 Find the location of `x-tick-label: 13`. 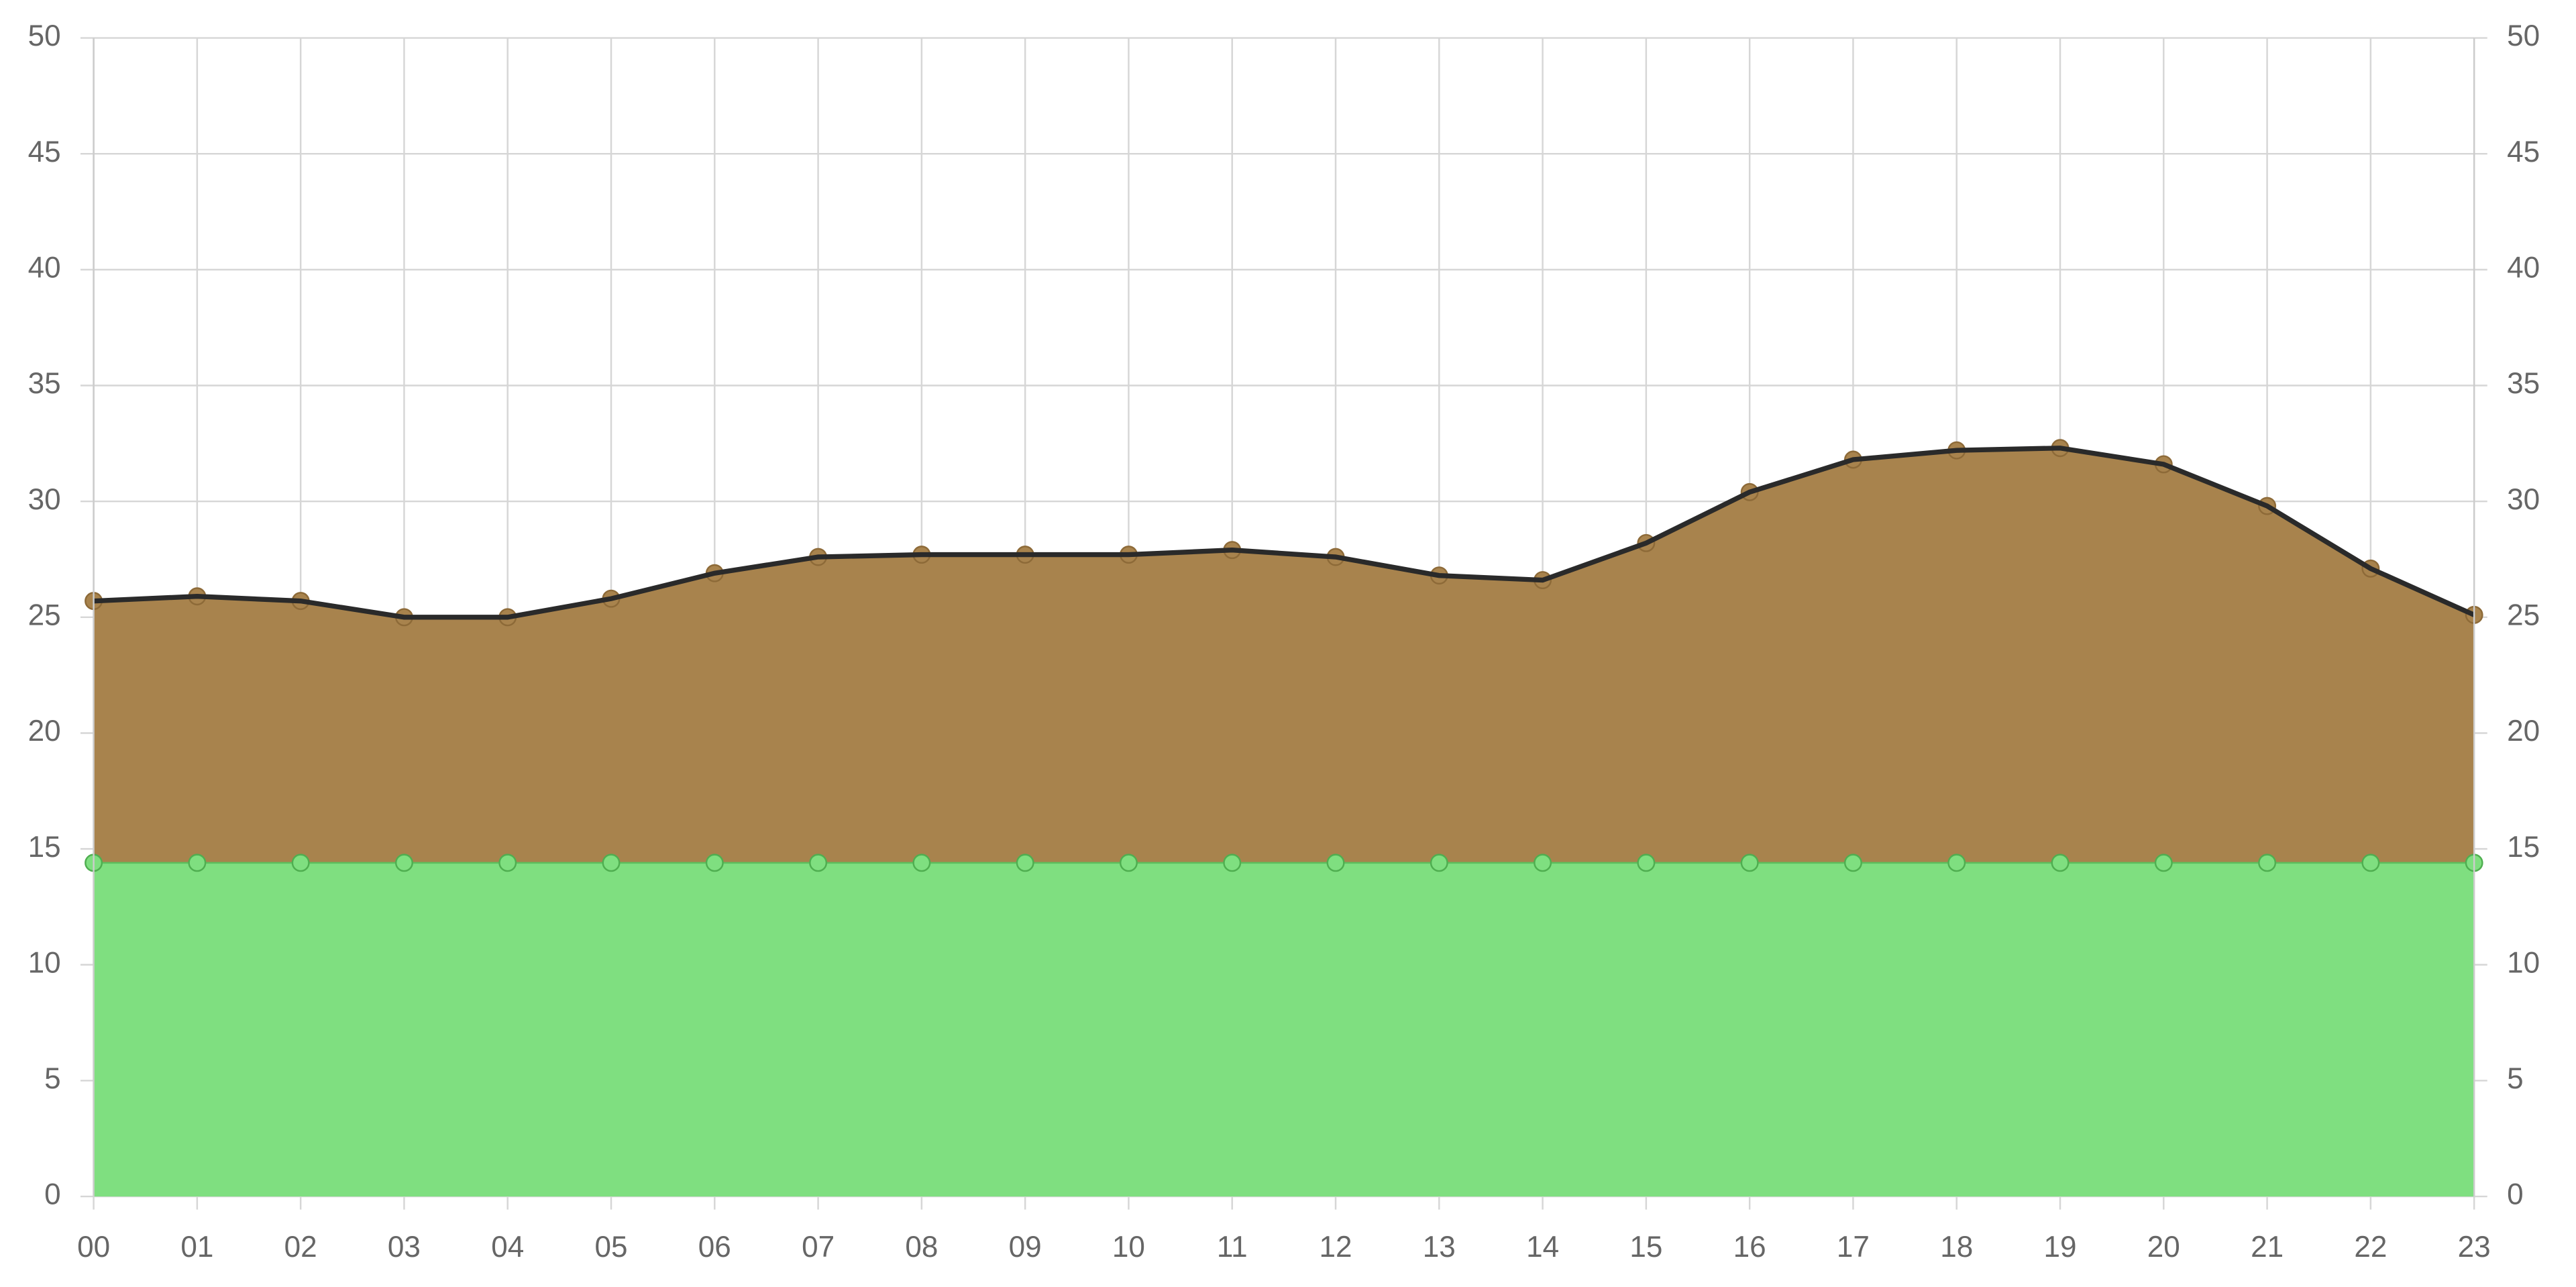

x-tick-label: 13 is located at coordinates (1439, 1247).